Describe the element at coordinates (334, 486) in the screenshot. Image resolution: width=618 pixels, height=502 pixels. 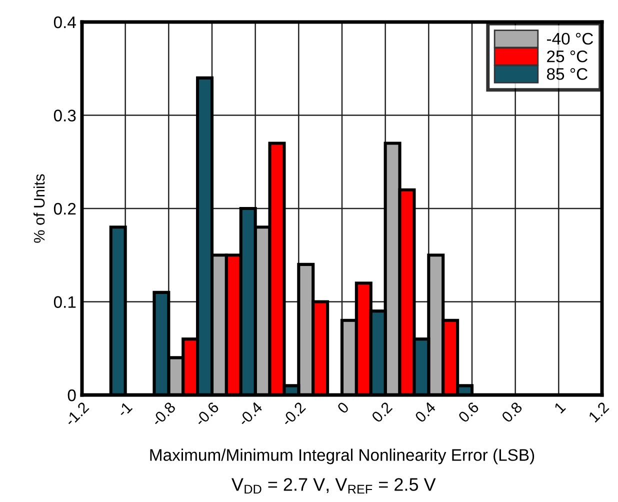
I see `text: V$_{DD}$ = 2.7 V, V$_{REF}$ = 2.5 V` at that location.